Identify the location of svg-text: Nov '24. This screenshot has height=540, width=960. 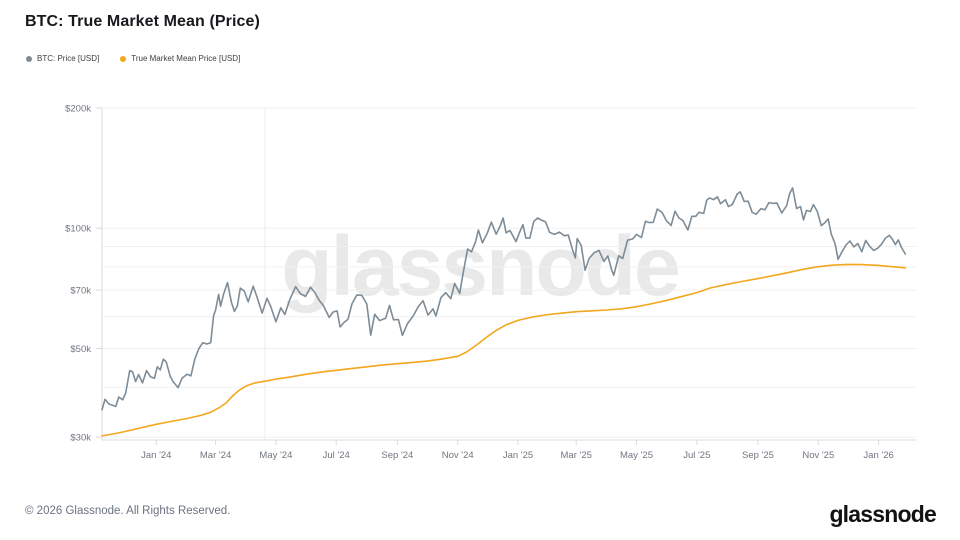
(458, 455).